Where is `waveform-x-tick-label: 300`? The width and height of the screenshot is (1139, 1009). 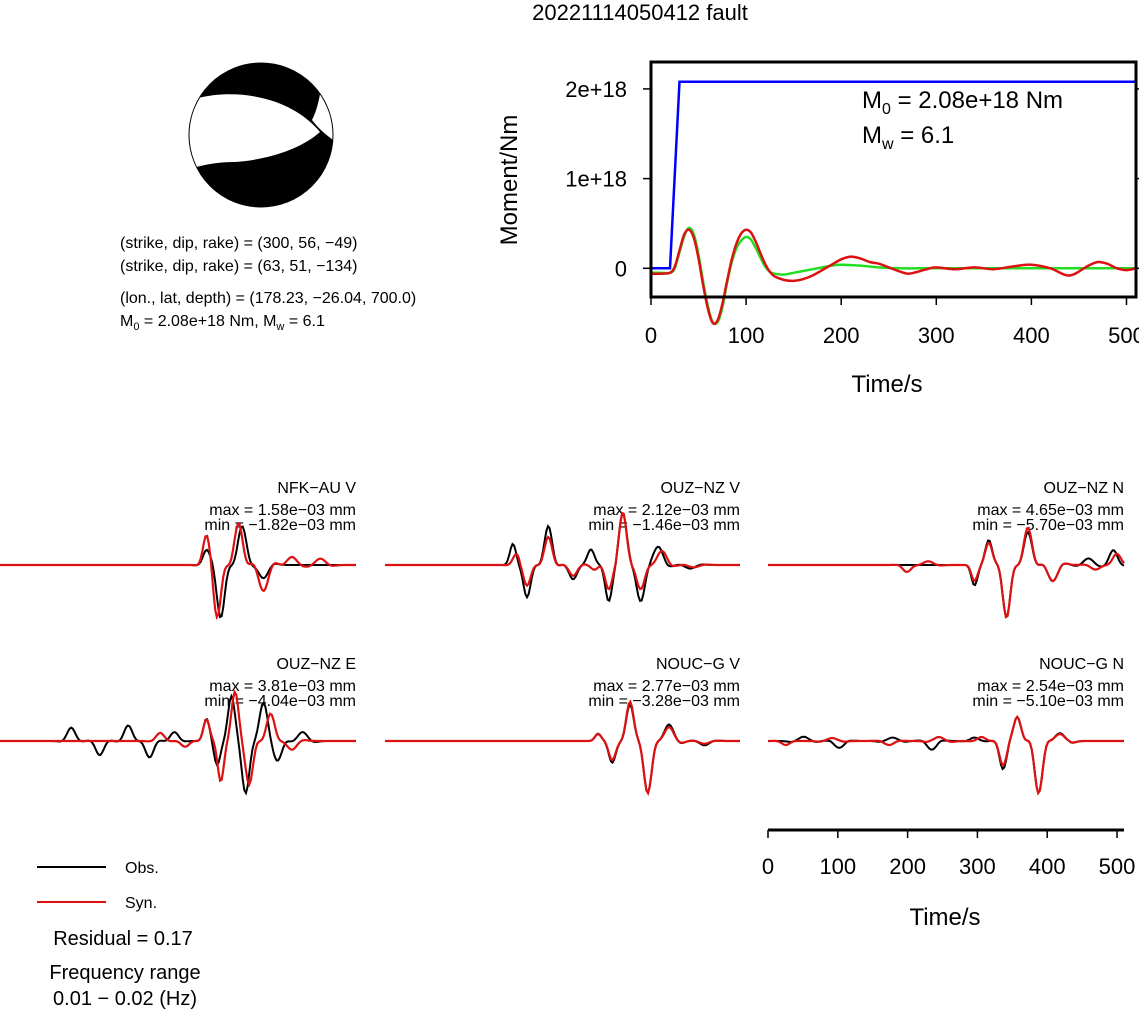 waveform-x-tick-label: 300 is located at coordinates (977, 866).